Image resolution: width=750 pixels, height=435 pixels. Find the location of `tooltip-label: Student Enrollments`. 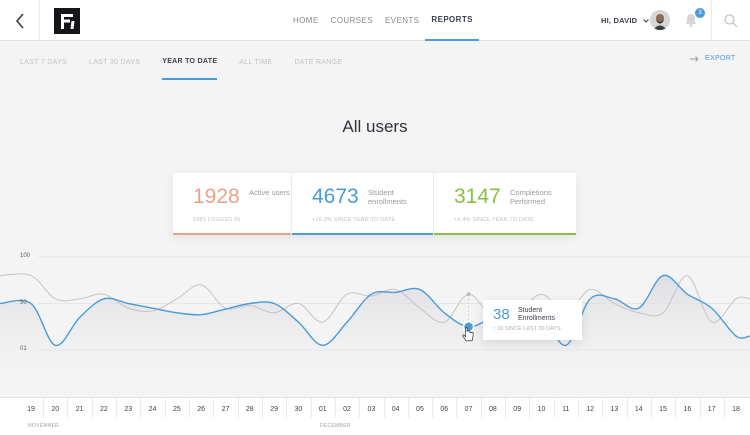

tooltip-label: Student Enrollments is located at coordinates (536, 314).